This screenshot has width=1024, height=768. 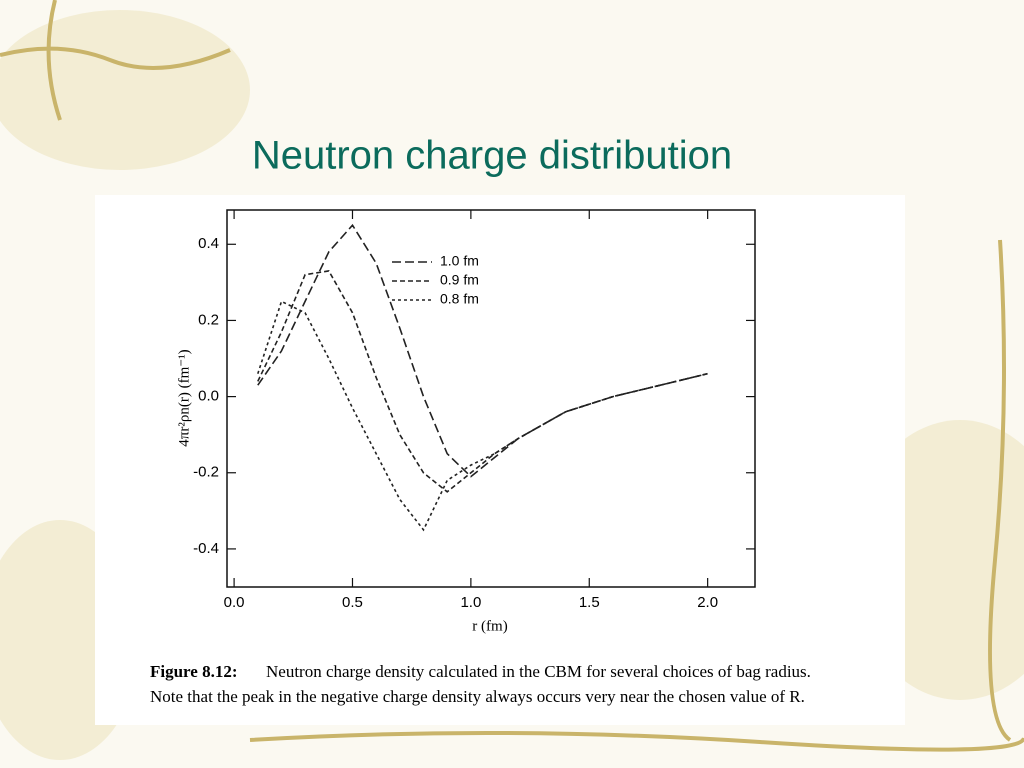 I want to click on y-tick-label: 0.2, so click(x=208, y=319).